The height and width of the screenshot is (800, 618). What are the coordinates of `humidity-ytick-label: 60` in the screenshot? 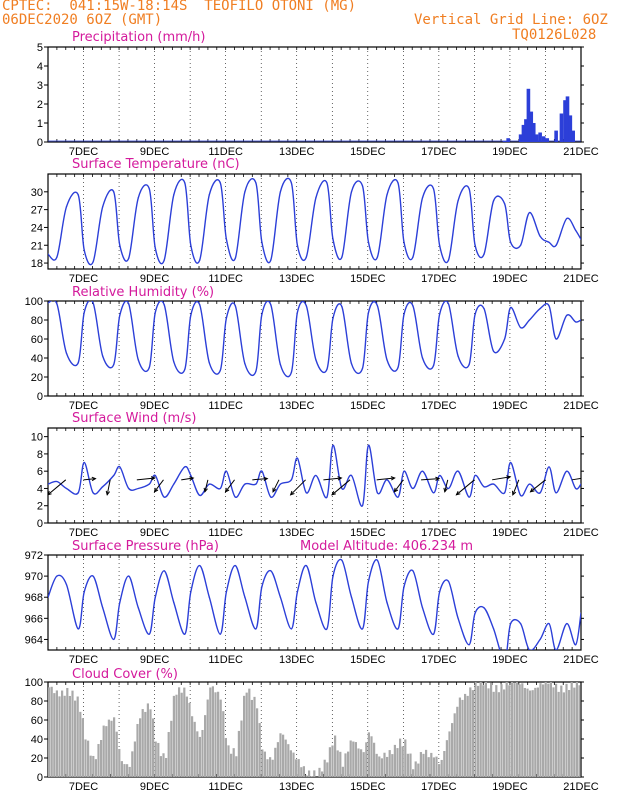 It's located at (37, 340).